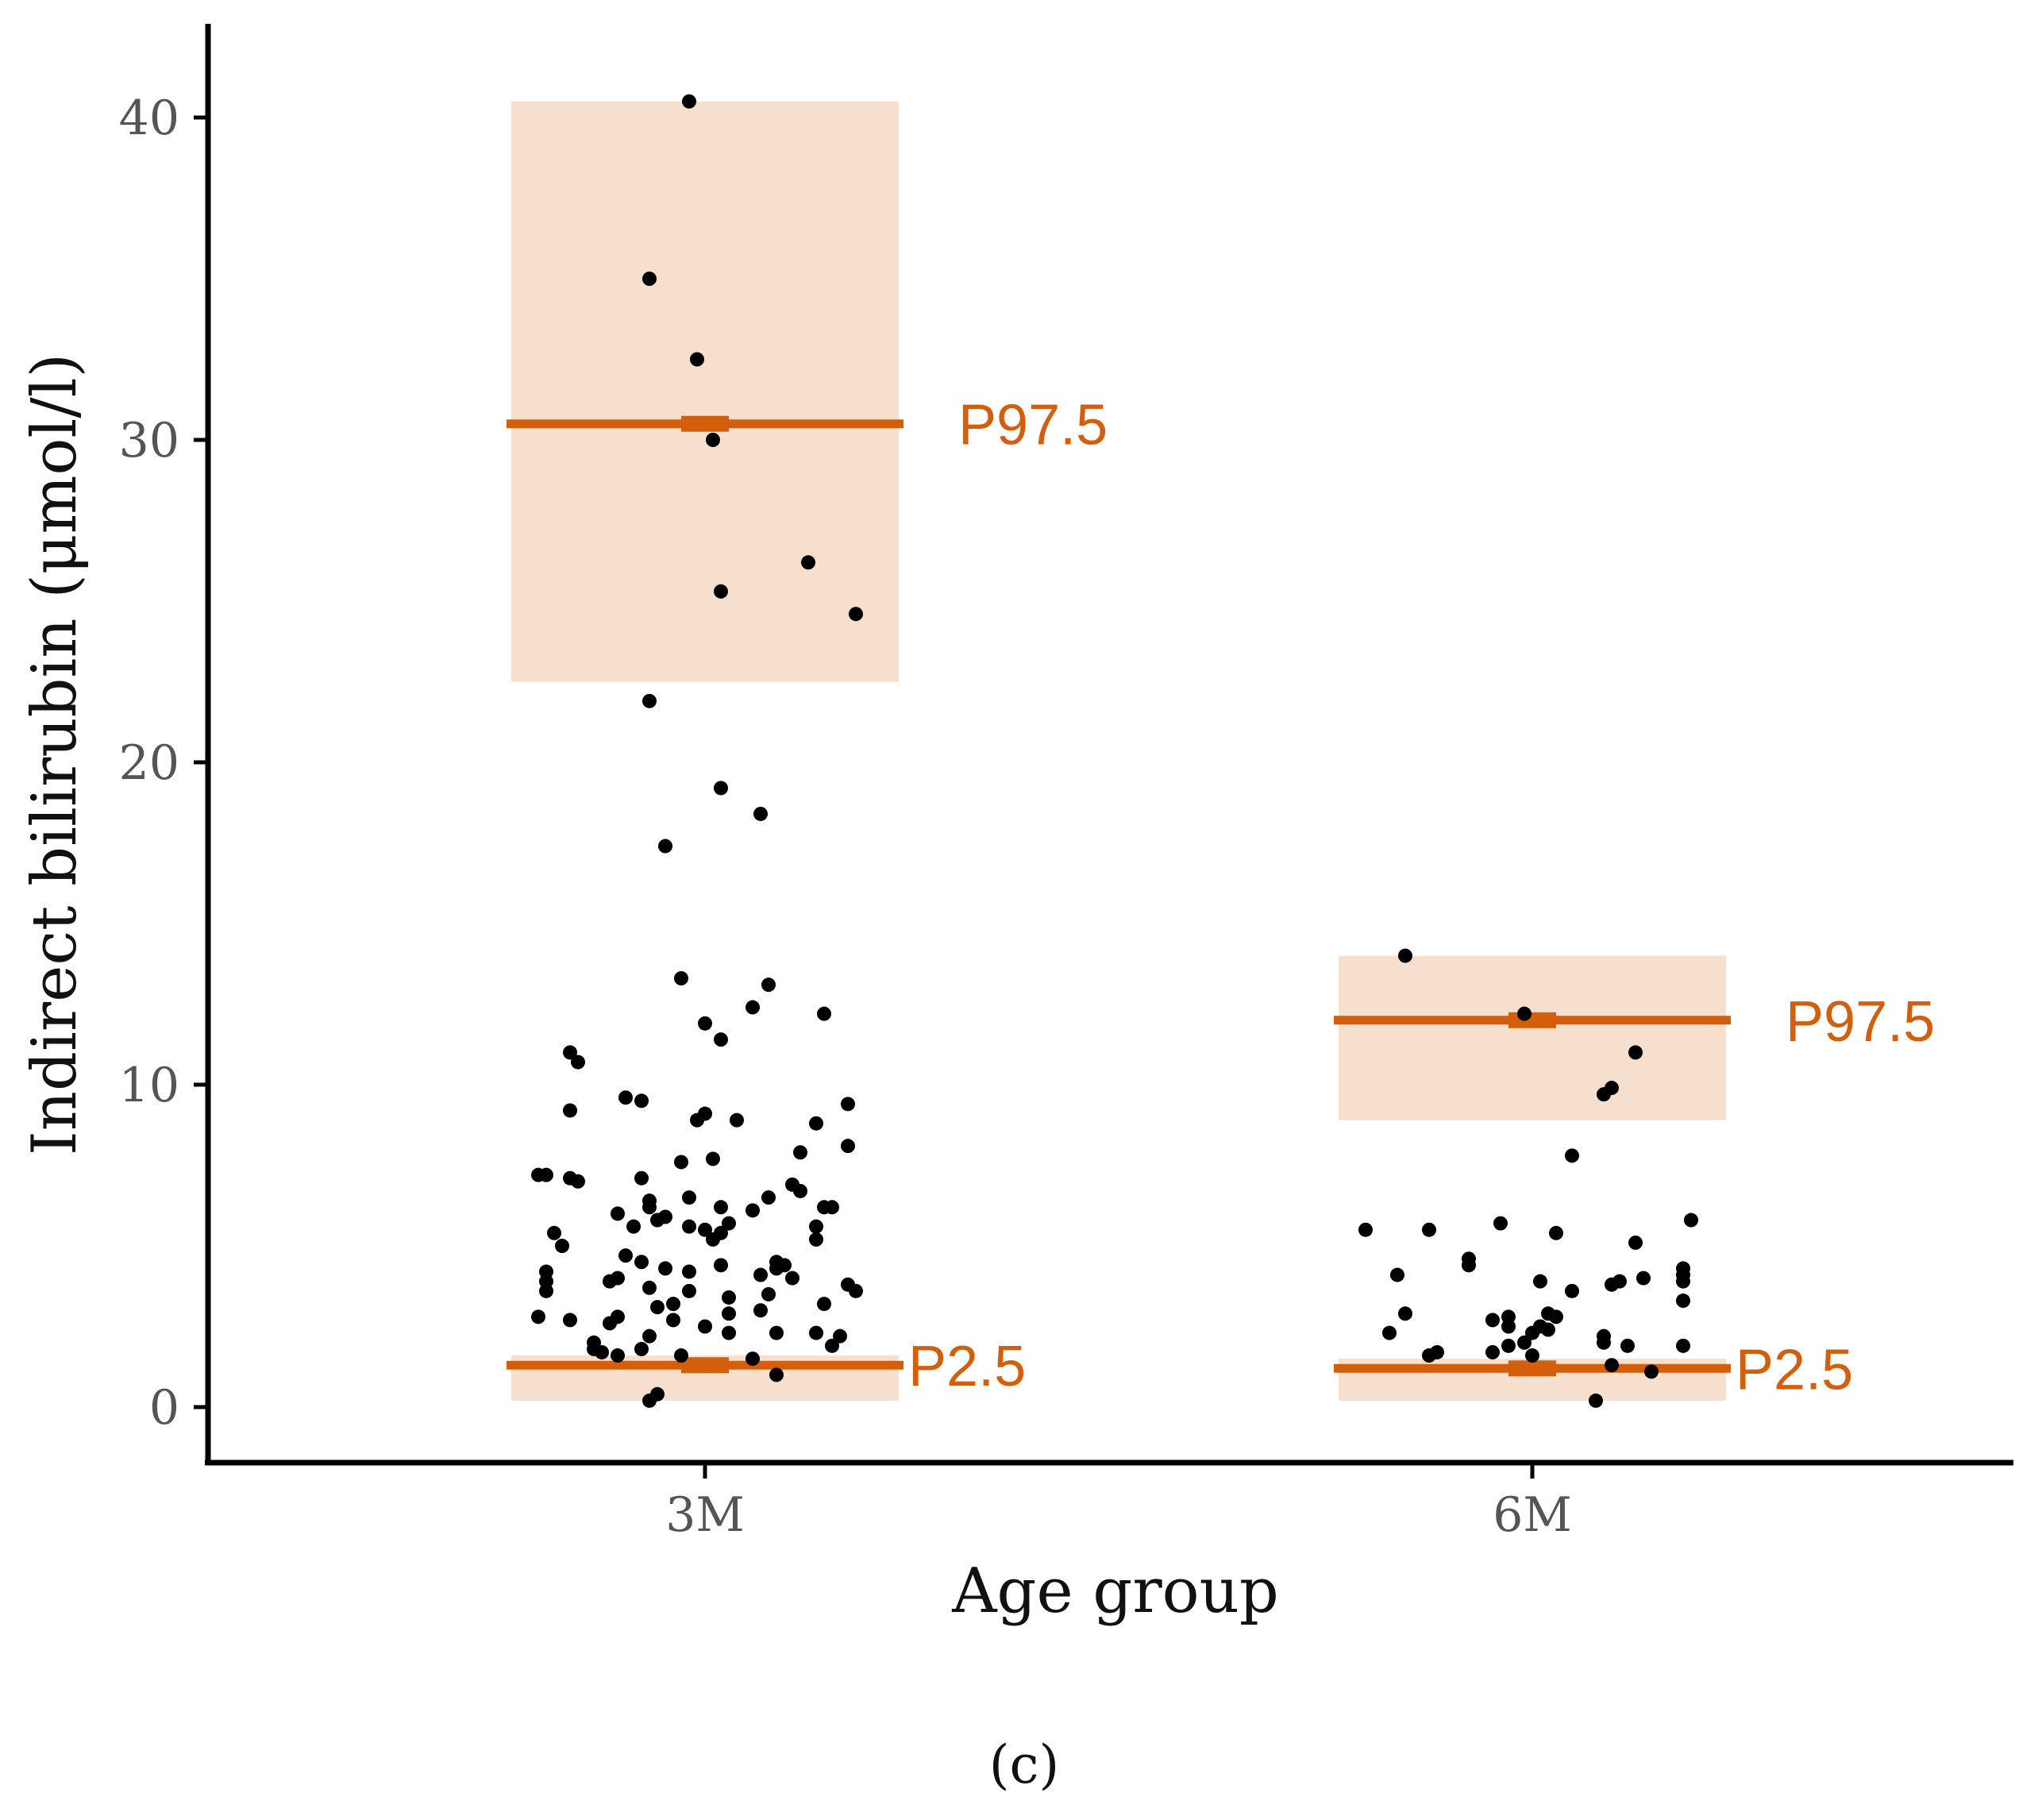 This screenshot has height=1820, width=2042. What do you see at coordinates (1532, 1515) in the screenshot?
I see `x-tick-label-6m: 6M` at bounding box center [1532, 1515].